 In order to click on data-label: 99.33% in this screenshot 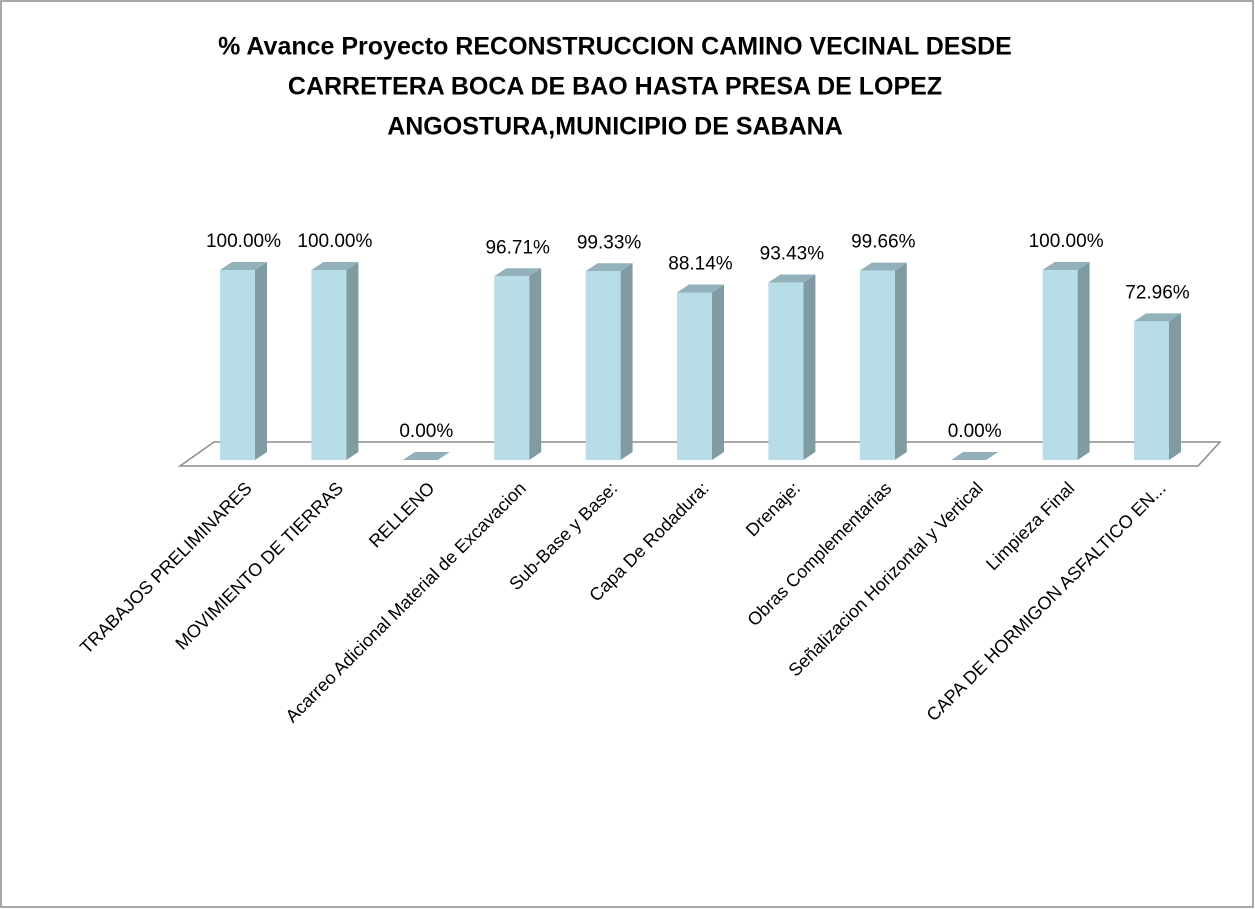, I will do `click(609, 242)`.